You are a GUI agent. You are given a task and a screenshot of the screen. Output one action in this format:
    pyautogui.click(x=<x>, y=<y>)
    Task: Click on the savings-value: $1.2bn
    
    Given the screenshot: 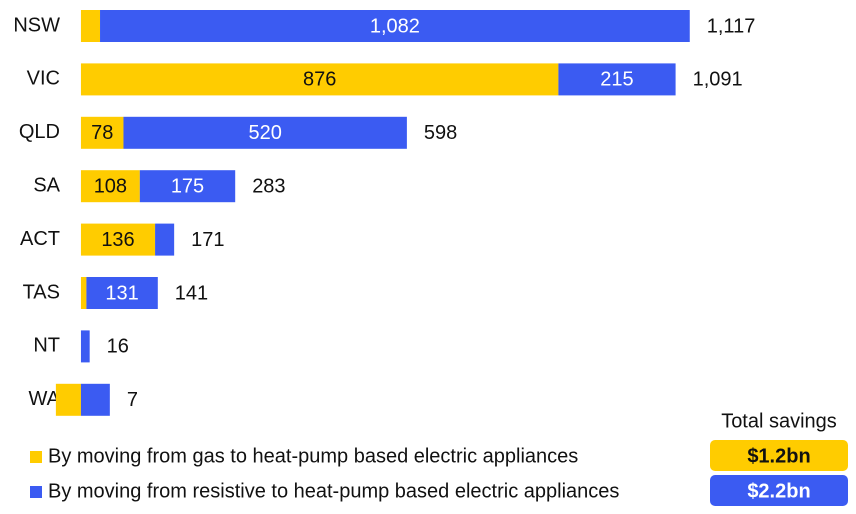 What is the action you would take?
    pyautogui.click(x=778, y=456)
    